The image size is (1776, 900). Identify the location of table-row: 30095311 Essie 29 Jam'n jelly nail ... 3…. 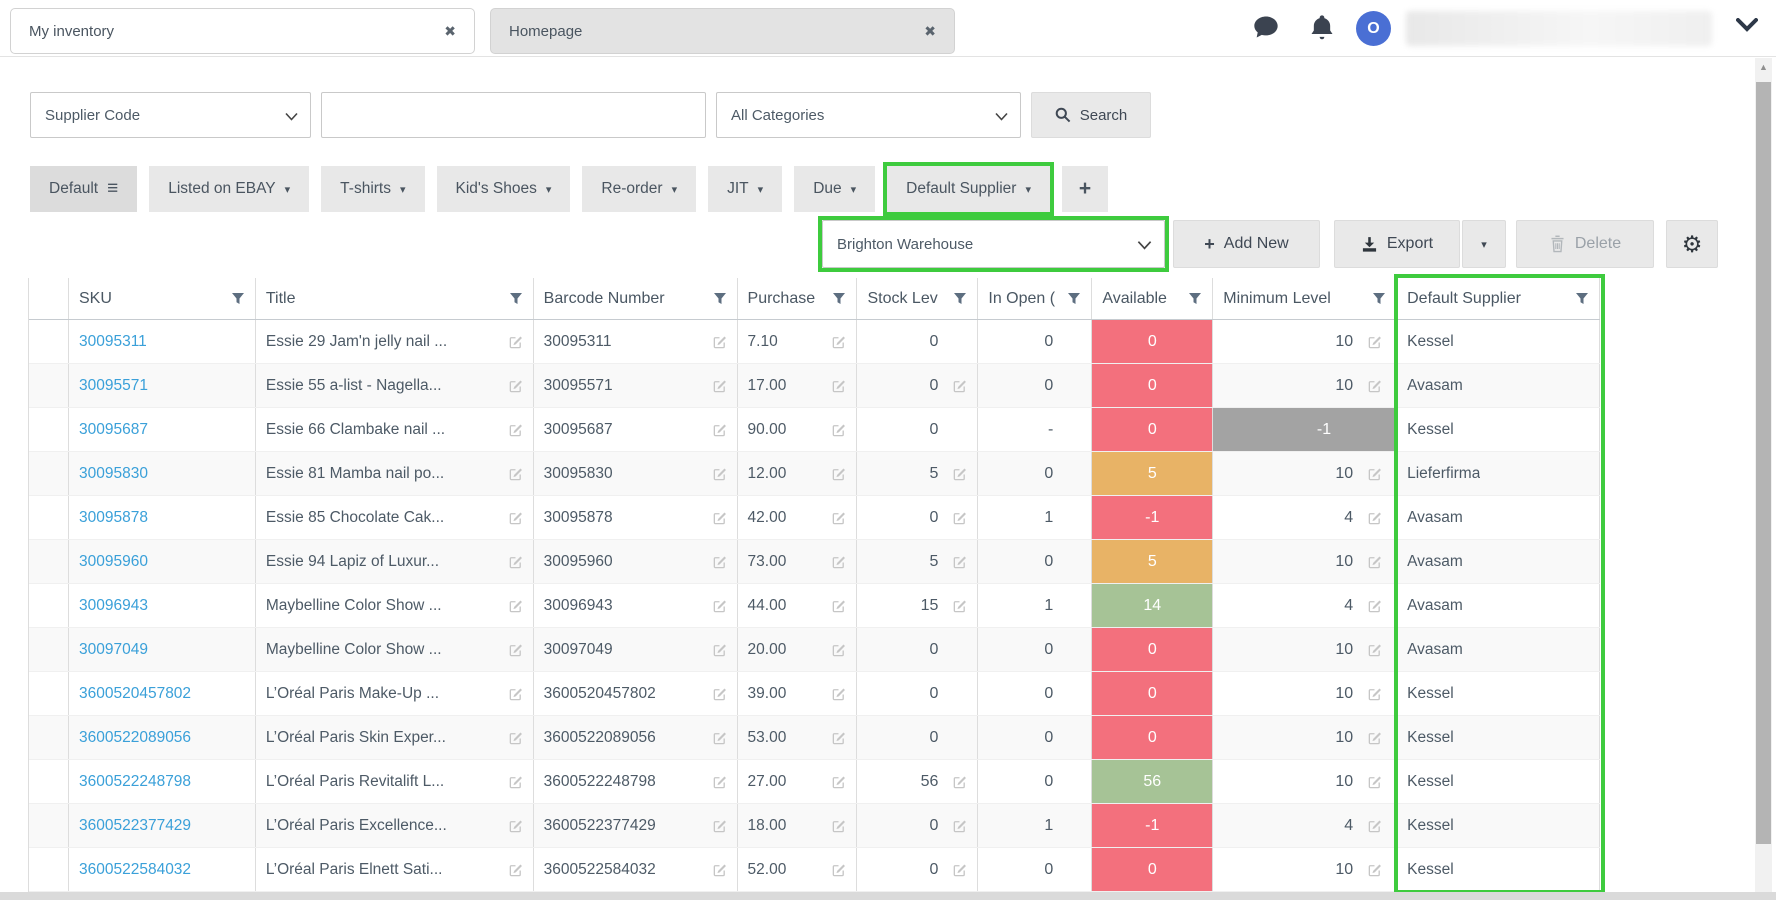
(814, 342).